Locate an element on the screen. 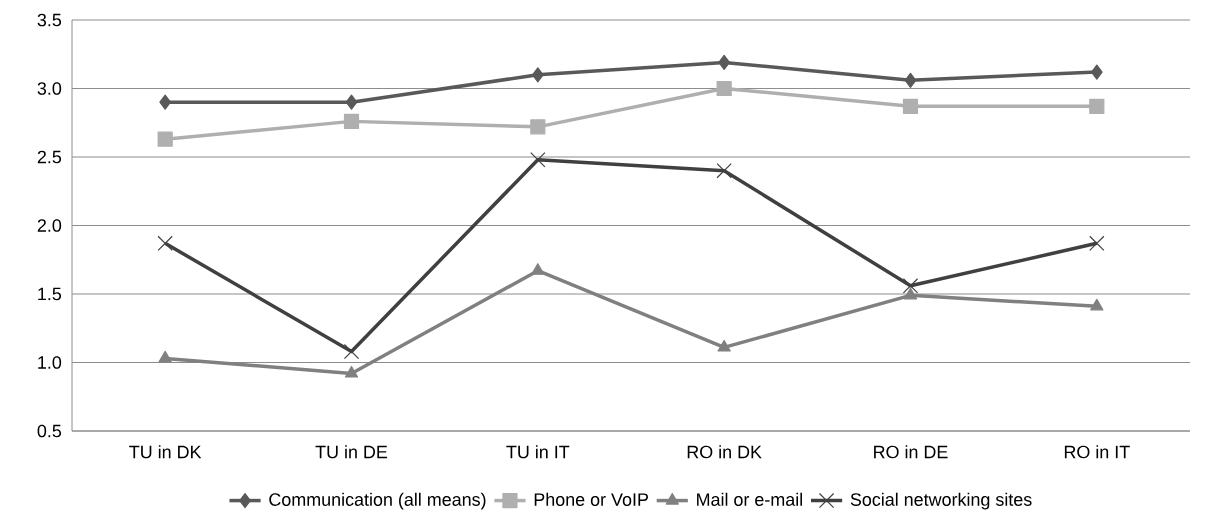  x-tick-label: TU in DE is located at coordinates (351, 452).